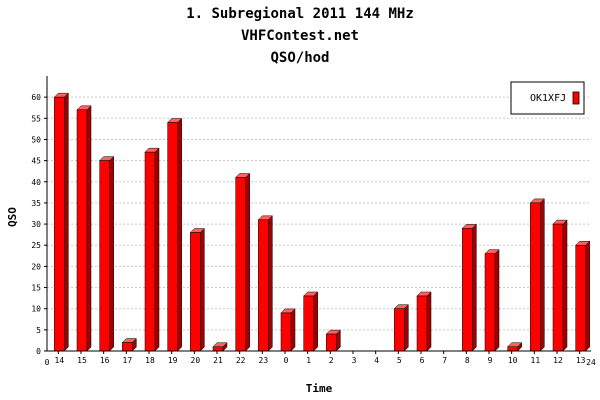 The width and height of the screenshot is (600, 400). What do you see at coordinates (241, 360) in the screenshot?
I see `x-tick-label: 22` at bounding box center [241, 360].